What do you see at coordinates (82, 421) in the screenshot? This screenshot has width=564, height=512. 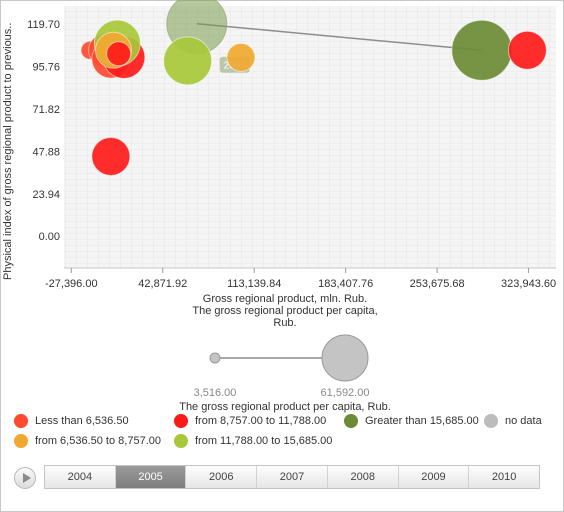 I see `legend-label: Less than 6,536.50` at bounding box center [82, 421].